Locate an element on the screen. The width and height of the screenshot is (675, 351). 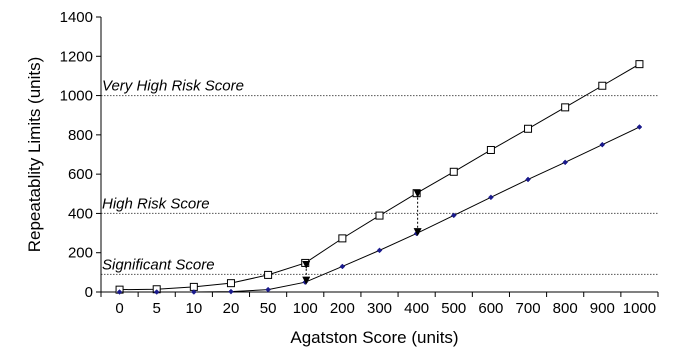
x-tick-label: 800 is located at coordinates (565, 308).